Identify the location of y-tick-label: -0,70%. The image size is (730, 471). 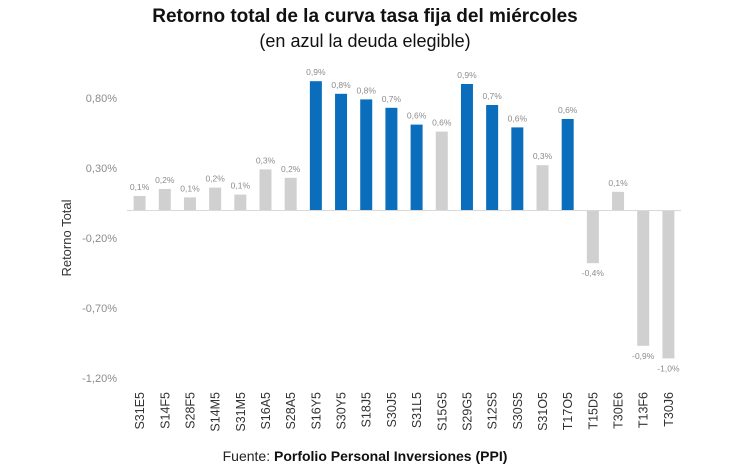
(99, 309).